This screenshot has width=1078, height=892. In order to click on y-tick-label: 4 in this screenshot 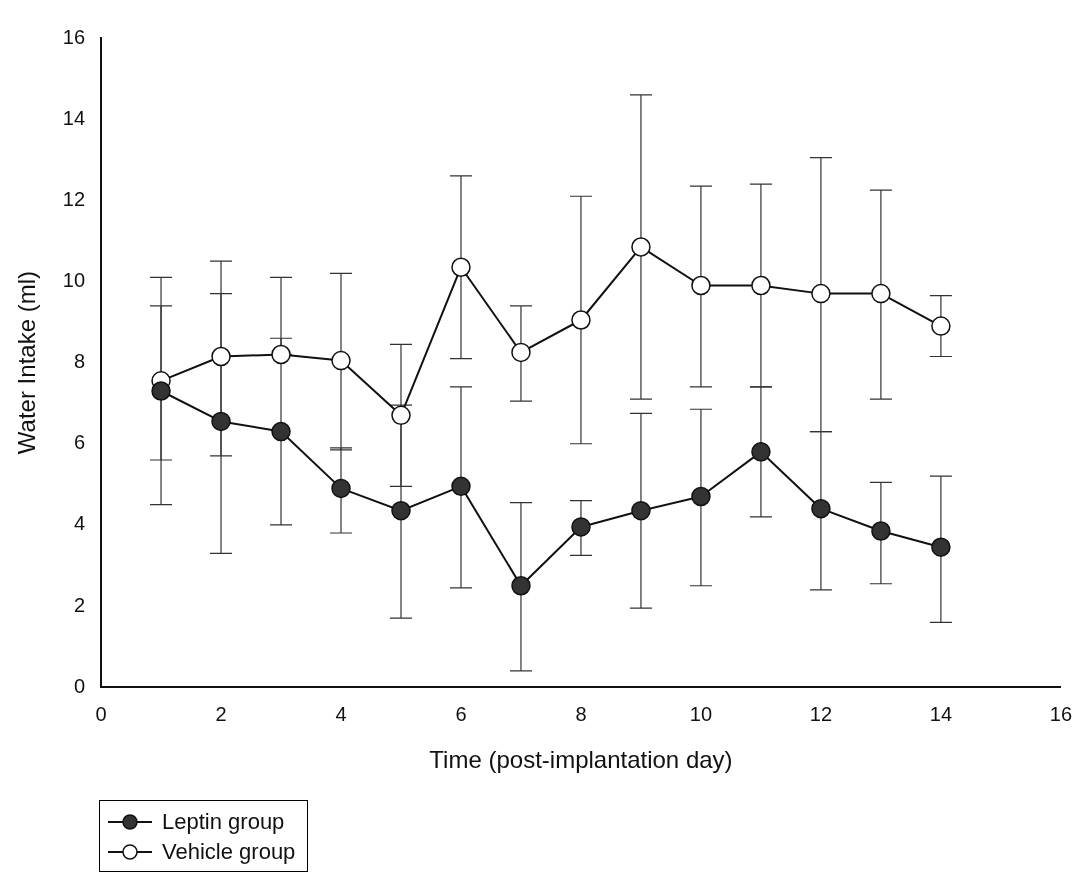, I will do `click(79, 523)`.